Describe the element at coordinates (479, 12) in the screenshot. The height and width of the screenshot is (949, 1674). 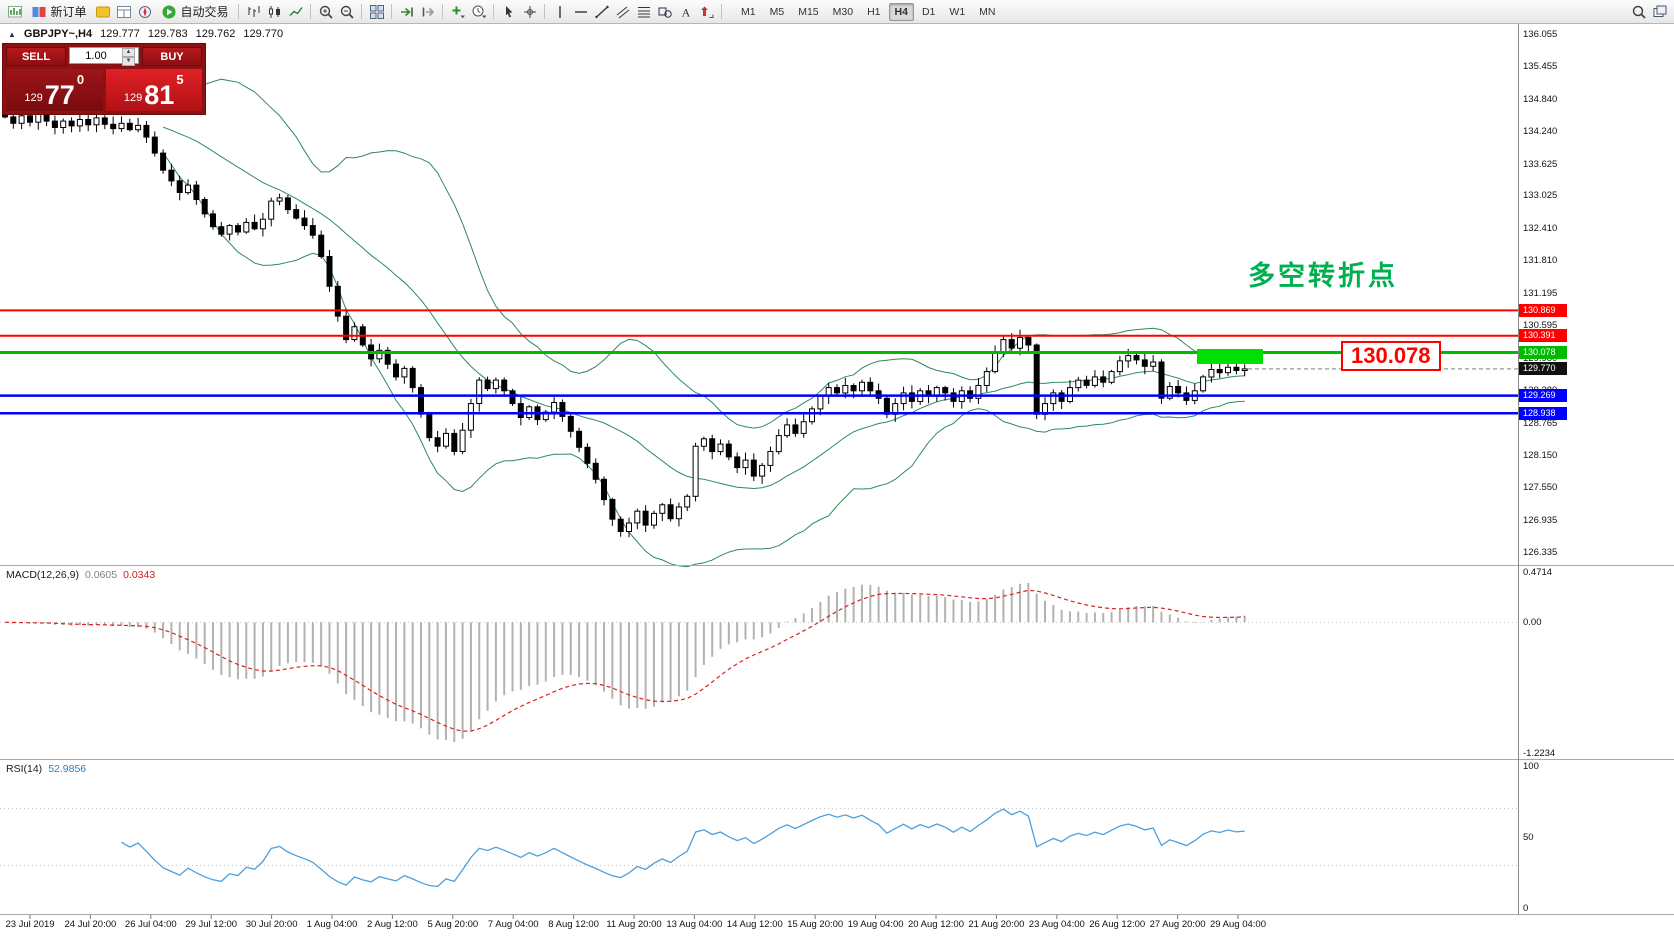
I see `periods-icon` at that location.